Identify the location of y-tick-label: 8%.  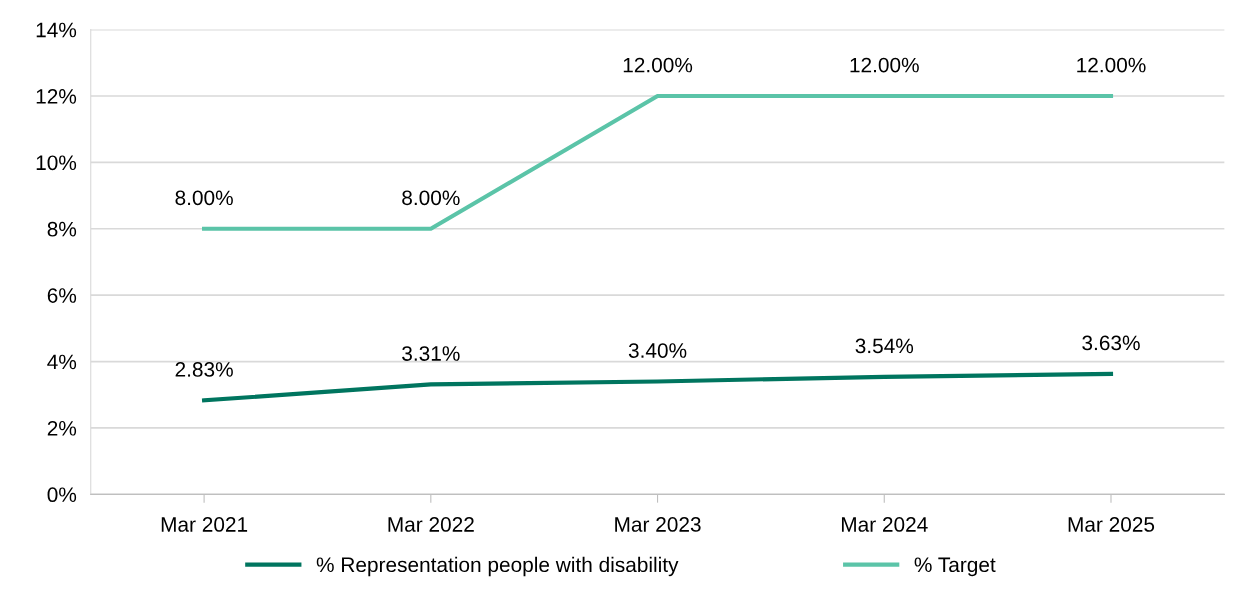
(62, 229).